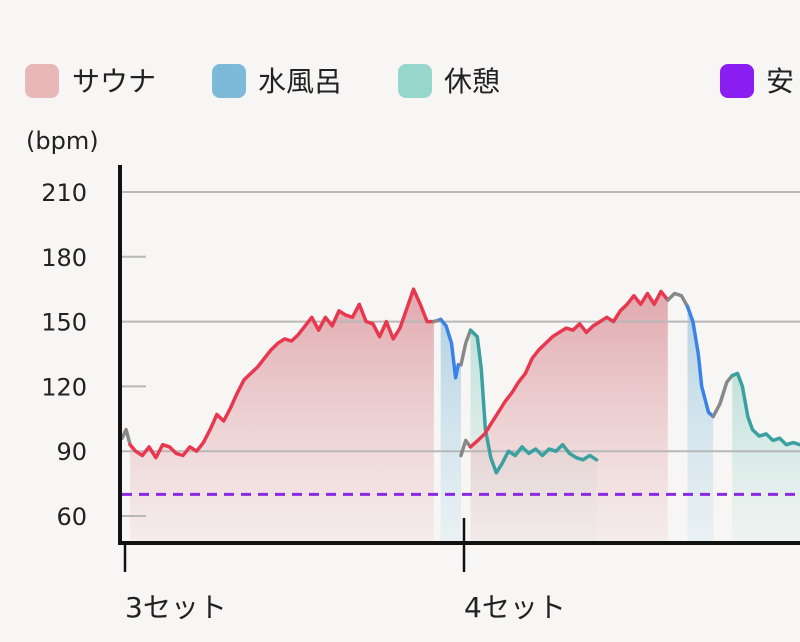 Image resolution: width=800 pixels, height=642 pixels. I want to click on legend-item-cold-bath: 水風呂, so click(277, 81).